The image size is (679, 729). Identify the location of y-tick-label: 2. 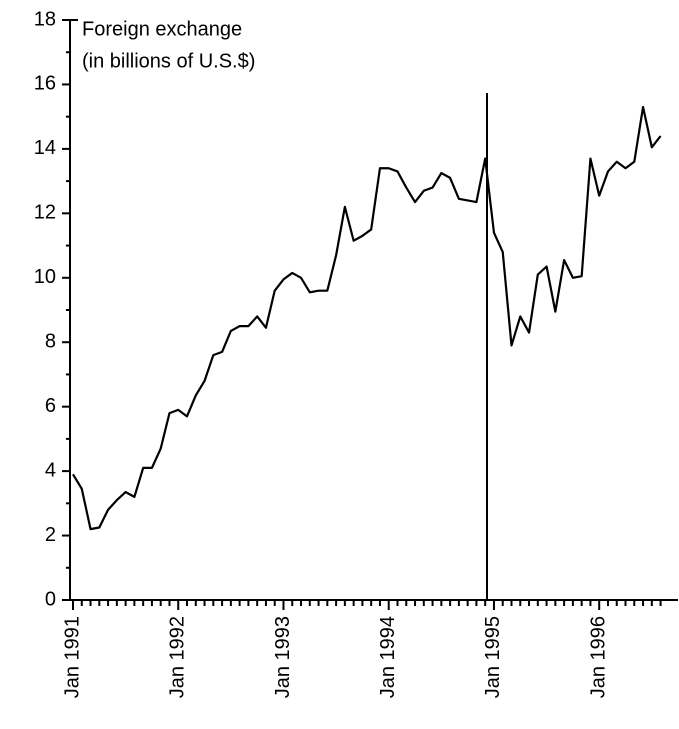
(50, 535).